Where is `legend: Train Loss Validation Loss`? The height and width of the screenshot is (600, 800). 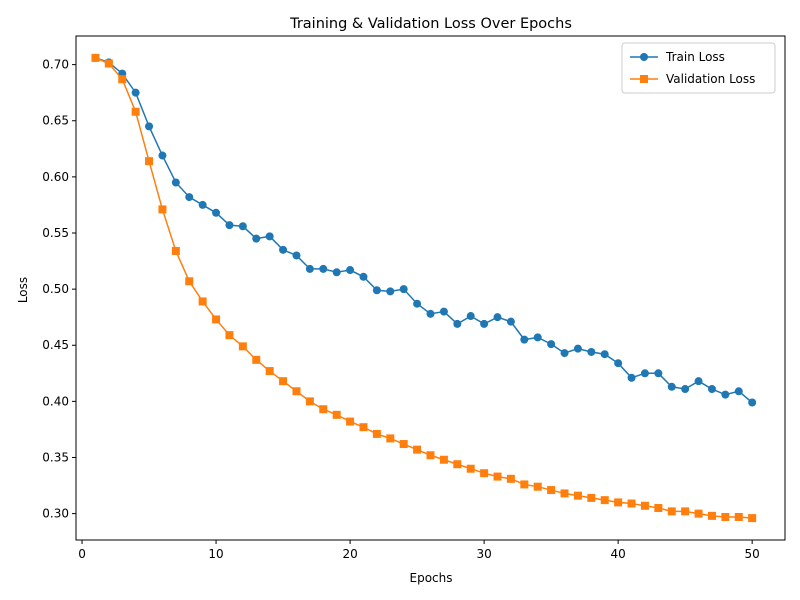 legend: Train Loss Validation Loss is located at coordinates (698, 68).